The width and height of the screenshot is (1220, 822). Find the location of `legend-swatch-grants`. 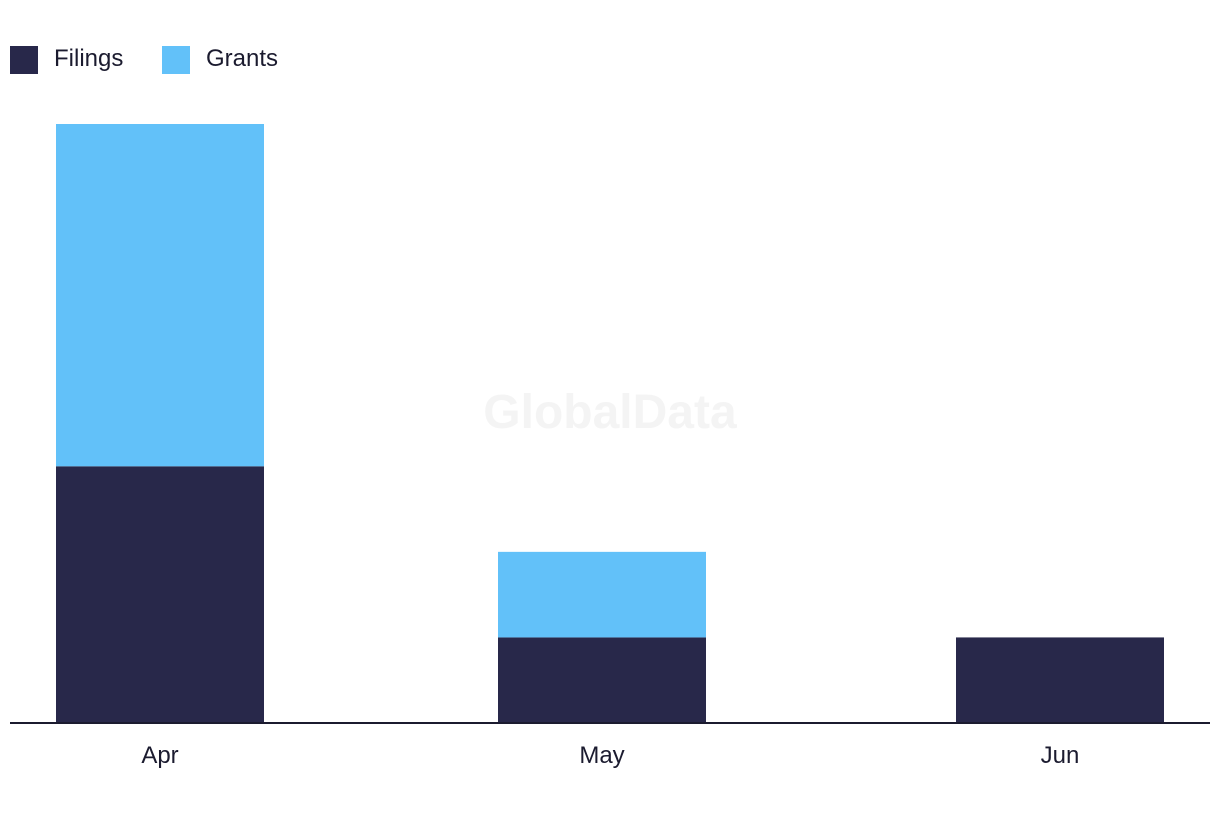

legend-swatch-grants is located at coordinates (176, 60).